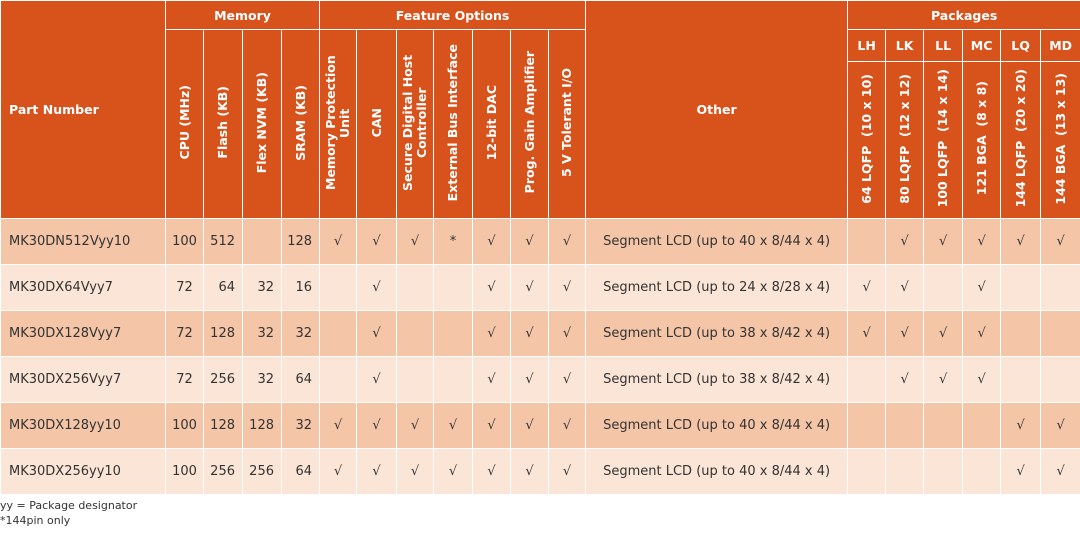 The height and width of the screenshot is (533, 1080). What do you see at coordinates (35, 520) in the screenshot?
I see `footnote-144pin: *144pin only` at bounding box center [35, 520].